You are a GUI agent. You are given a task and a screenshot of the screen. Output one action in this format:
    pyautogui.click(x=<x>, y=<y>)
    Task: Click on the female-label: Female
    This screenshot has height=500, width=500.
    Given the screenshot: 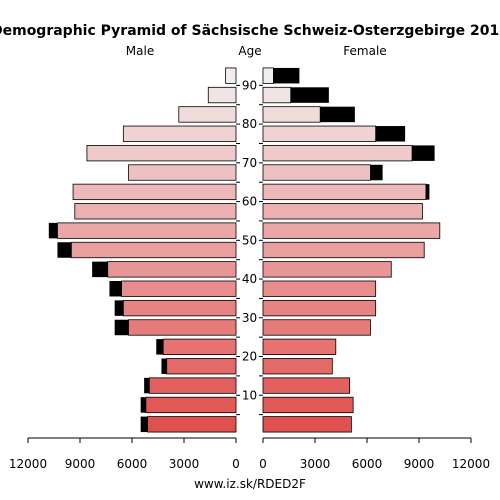 What is the action you would take?
    pyautogui.click(x=364, y=51)
    